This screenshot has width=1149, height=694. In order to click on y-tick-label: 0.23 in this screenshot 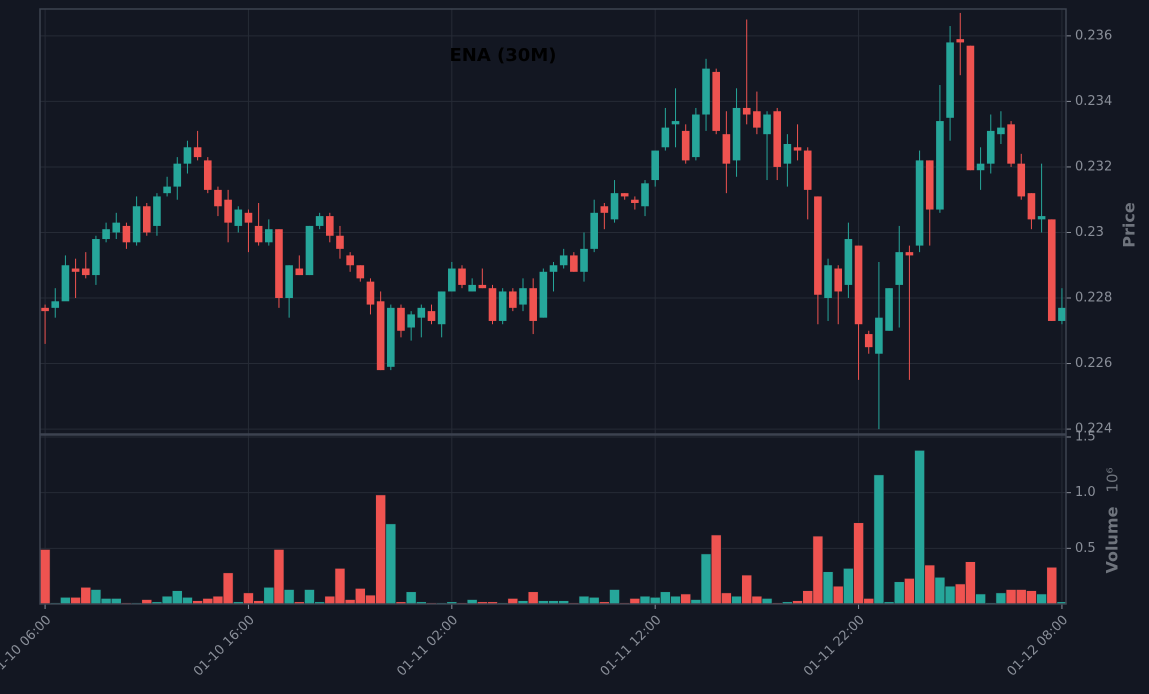, I will do `click(1089, 232)`.